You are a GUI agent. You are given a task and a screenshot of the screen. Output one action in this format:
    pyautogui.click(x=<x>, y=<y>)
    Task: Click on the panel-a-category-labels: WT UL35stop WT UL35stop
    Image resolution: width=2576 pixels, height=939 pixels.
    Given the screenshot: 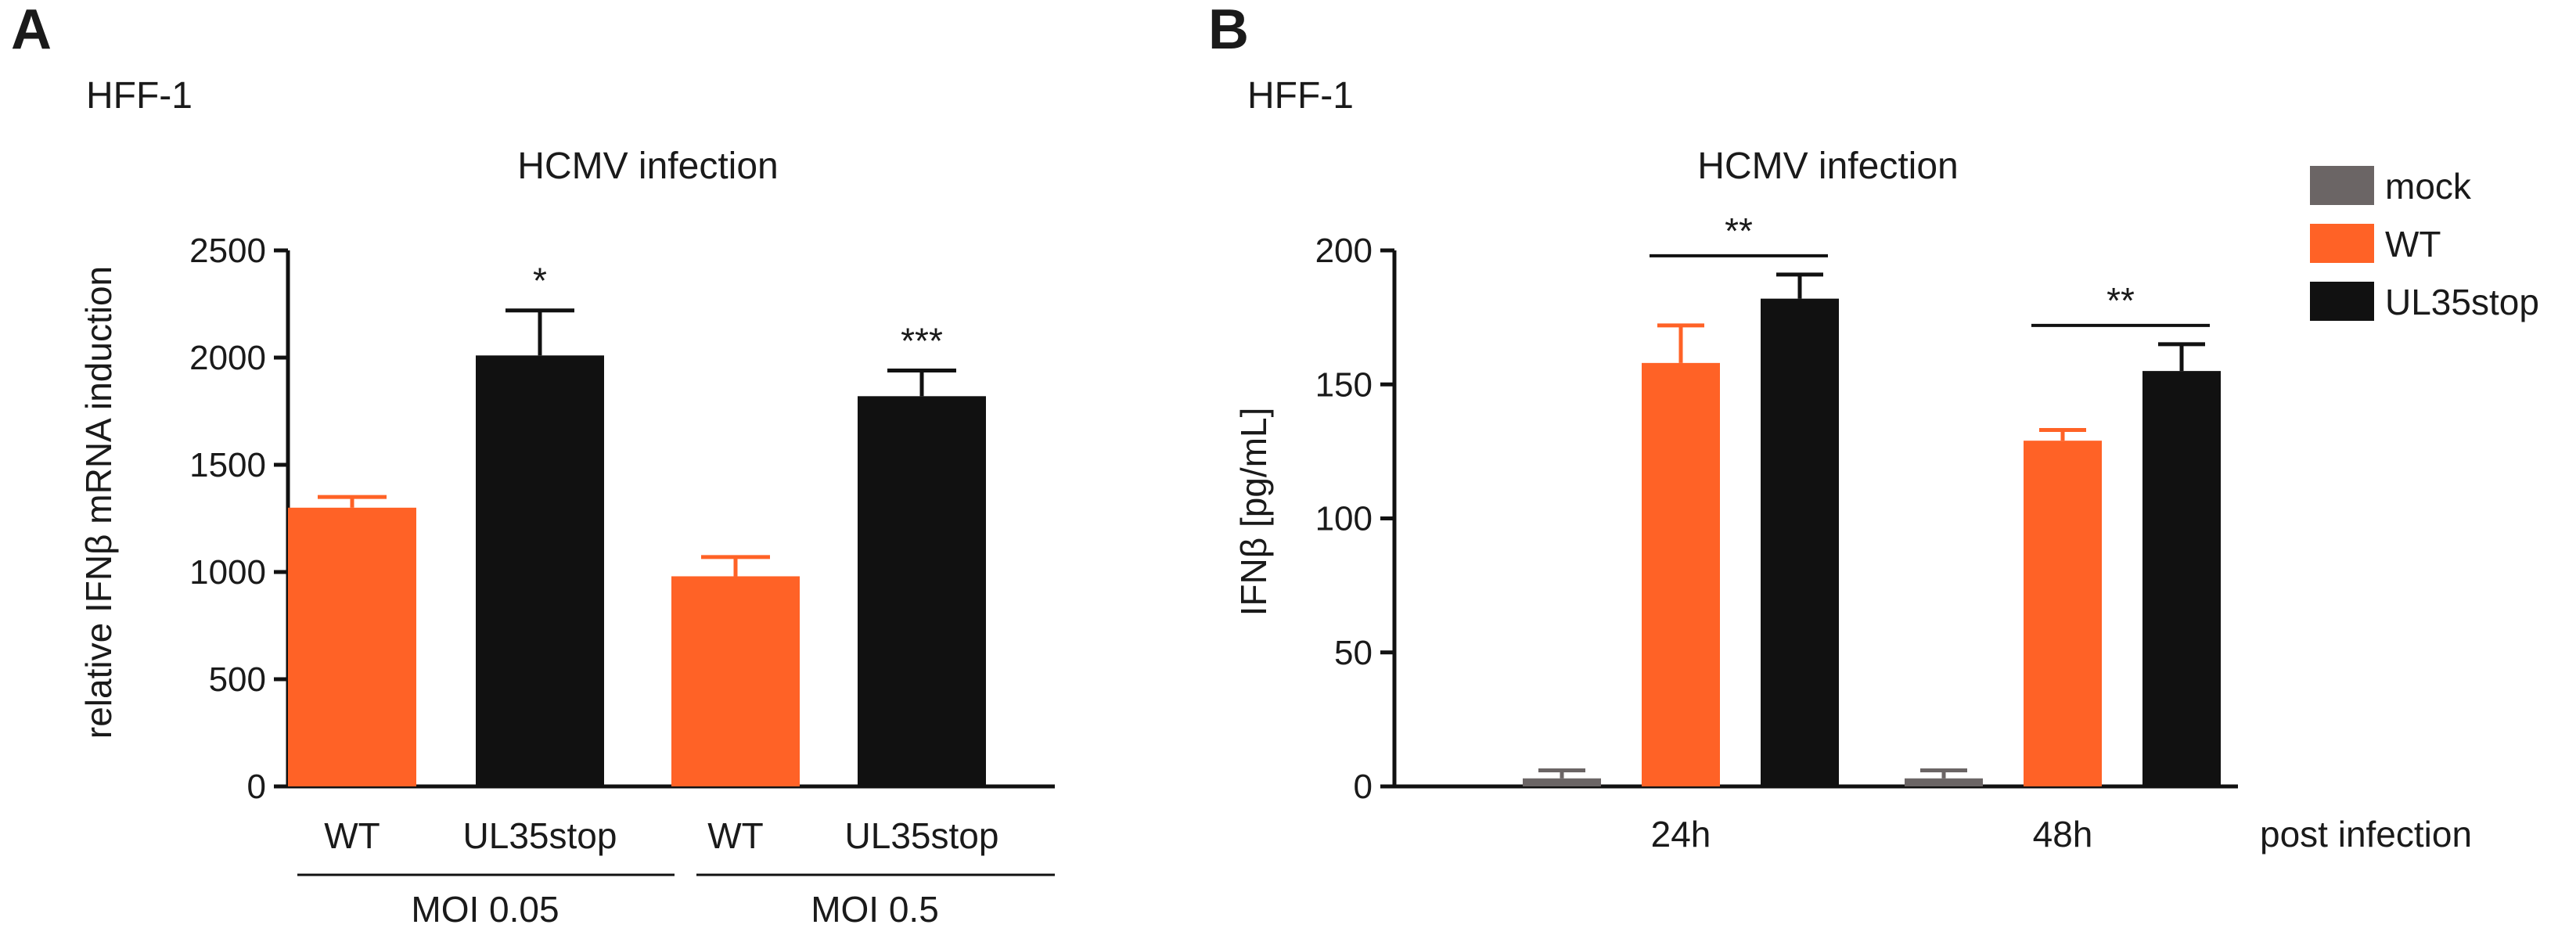 What is the action you would take?
    pyautogui.click(x=661, y=835)
    